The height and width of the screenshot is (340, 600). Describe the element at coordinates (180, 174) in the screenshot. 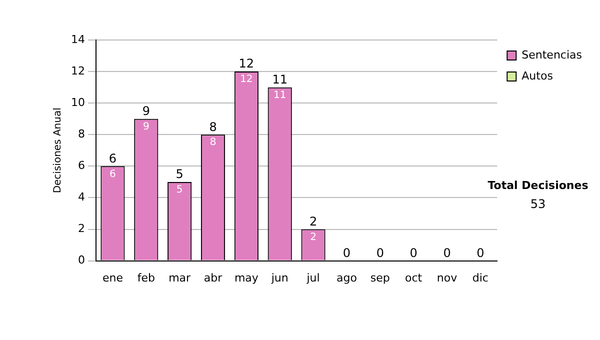

I see `total-label: 5` at that location.